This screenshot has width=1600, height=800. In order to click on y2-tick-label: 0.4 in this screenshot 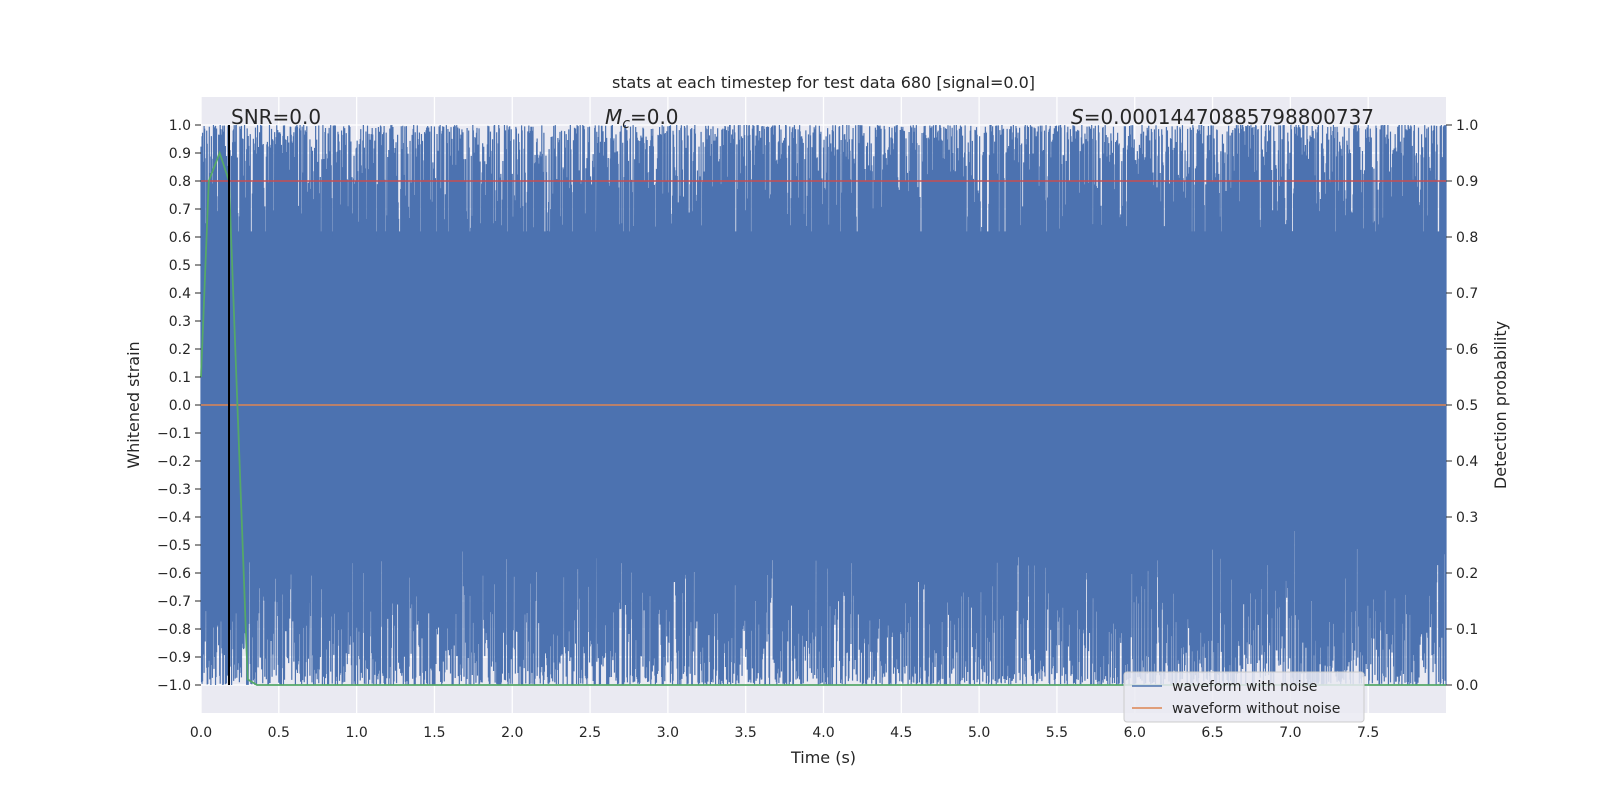, I will do `click(1467, 462)`.